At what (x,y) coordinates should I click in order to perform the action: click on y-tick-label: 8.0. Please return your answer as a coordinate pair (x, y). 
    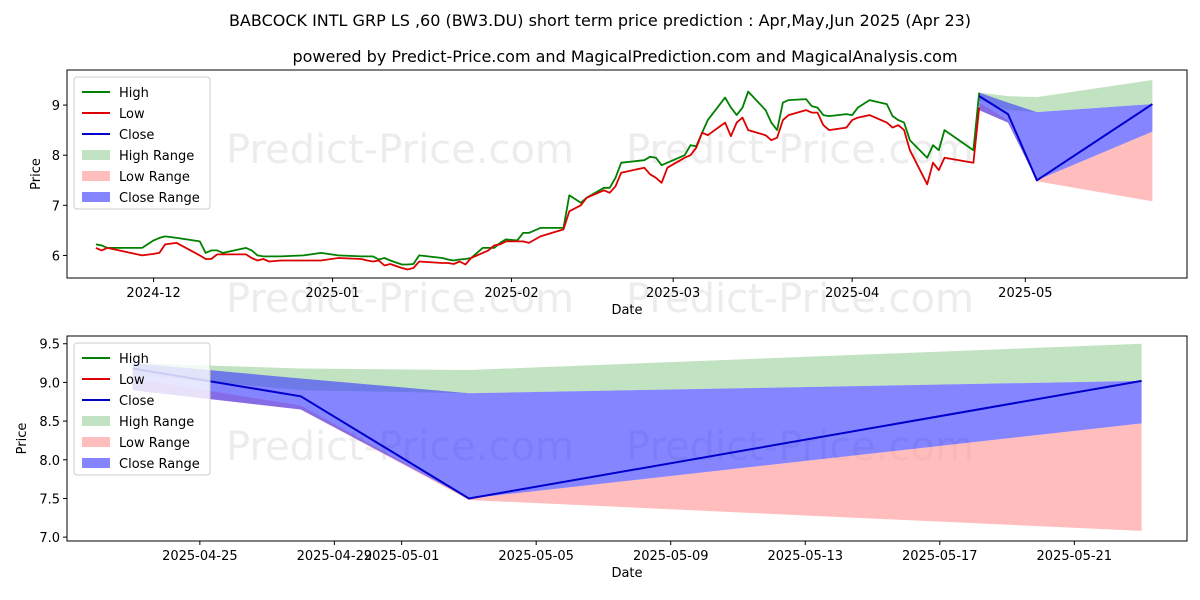
    Looking at the image, I should click on (49, 461).